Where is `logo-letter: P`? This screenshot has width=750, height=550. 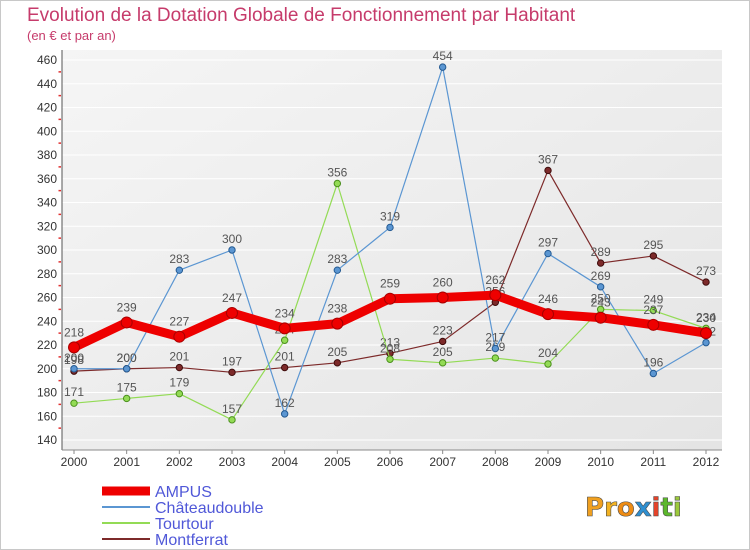
logo-letter: P is located at coordinates (594, 508).